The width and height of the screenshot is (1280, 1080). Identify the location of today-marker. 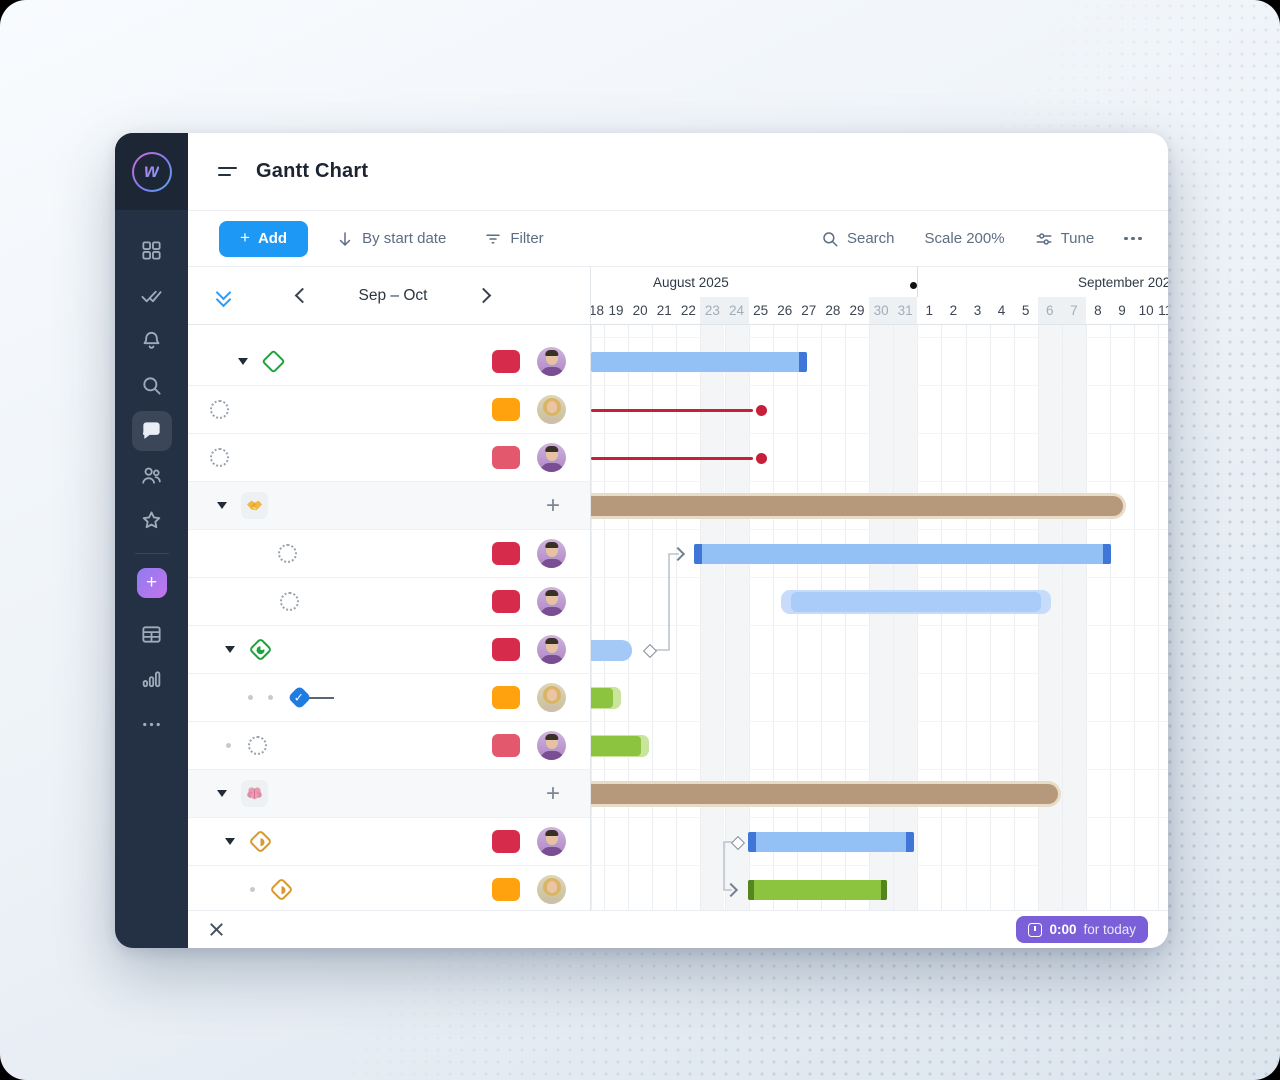
(913, 285).